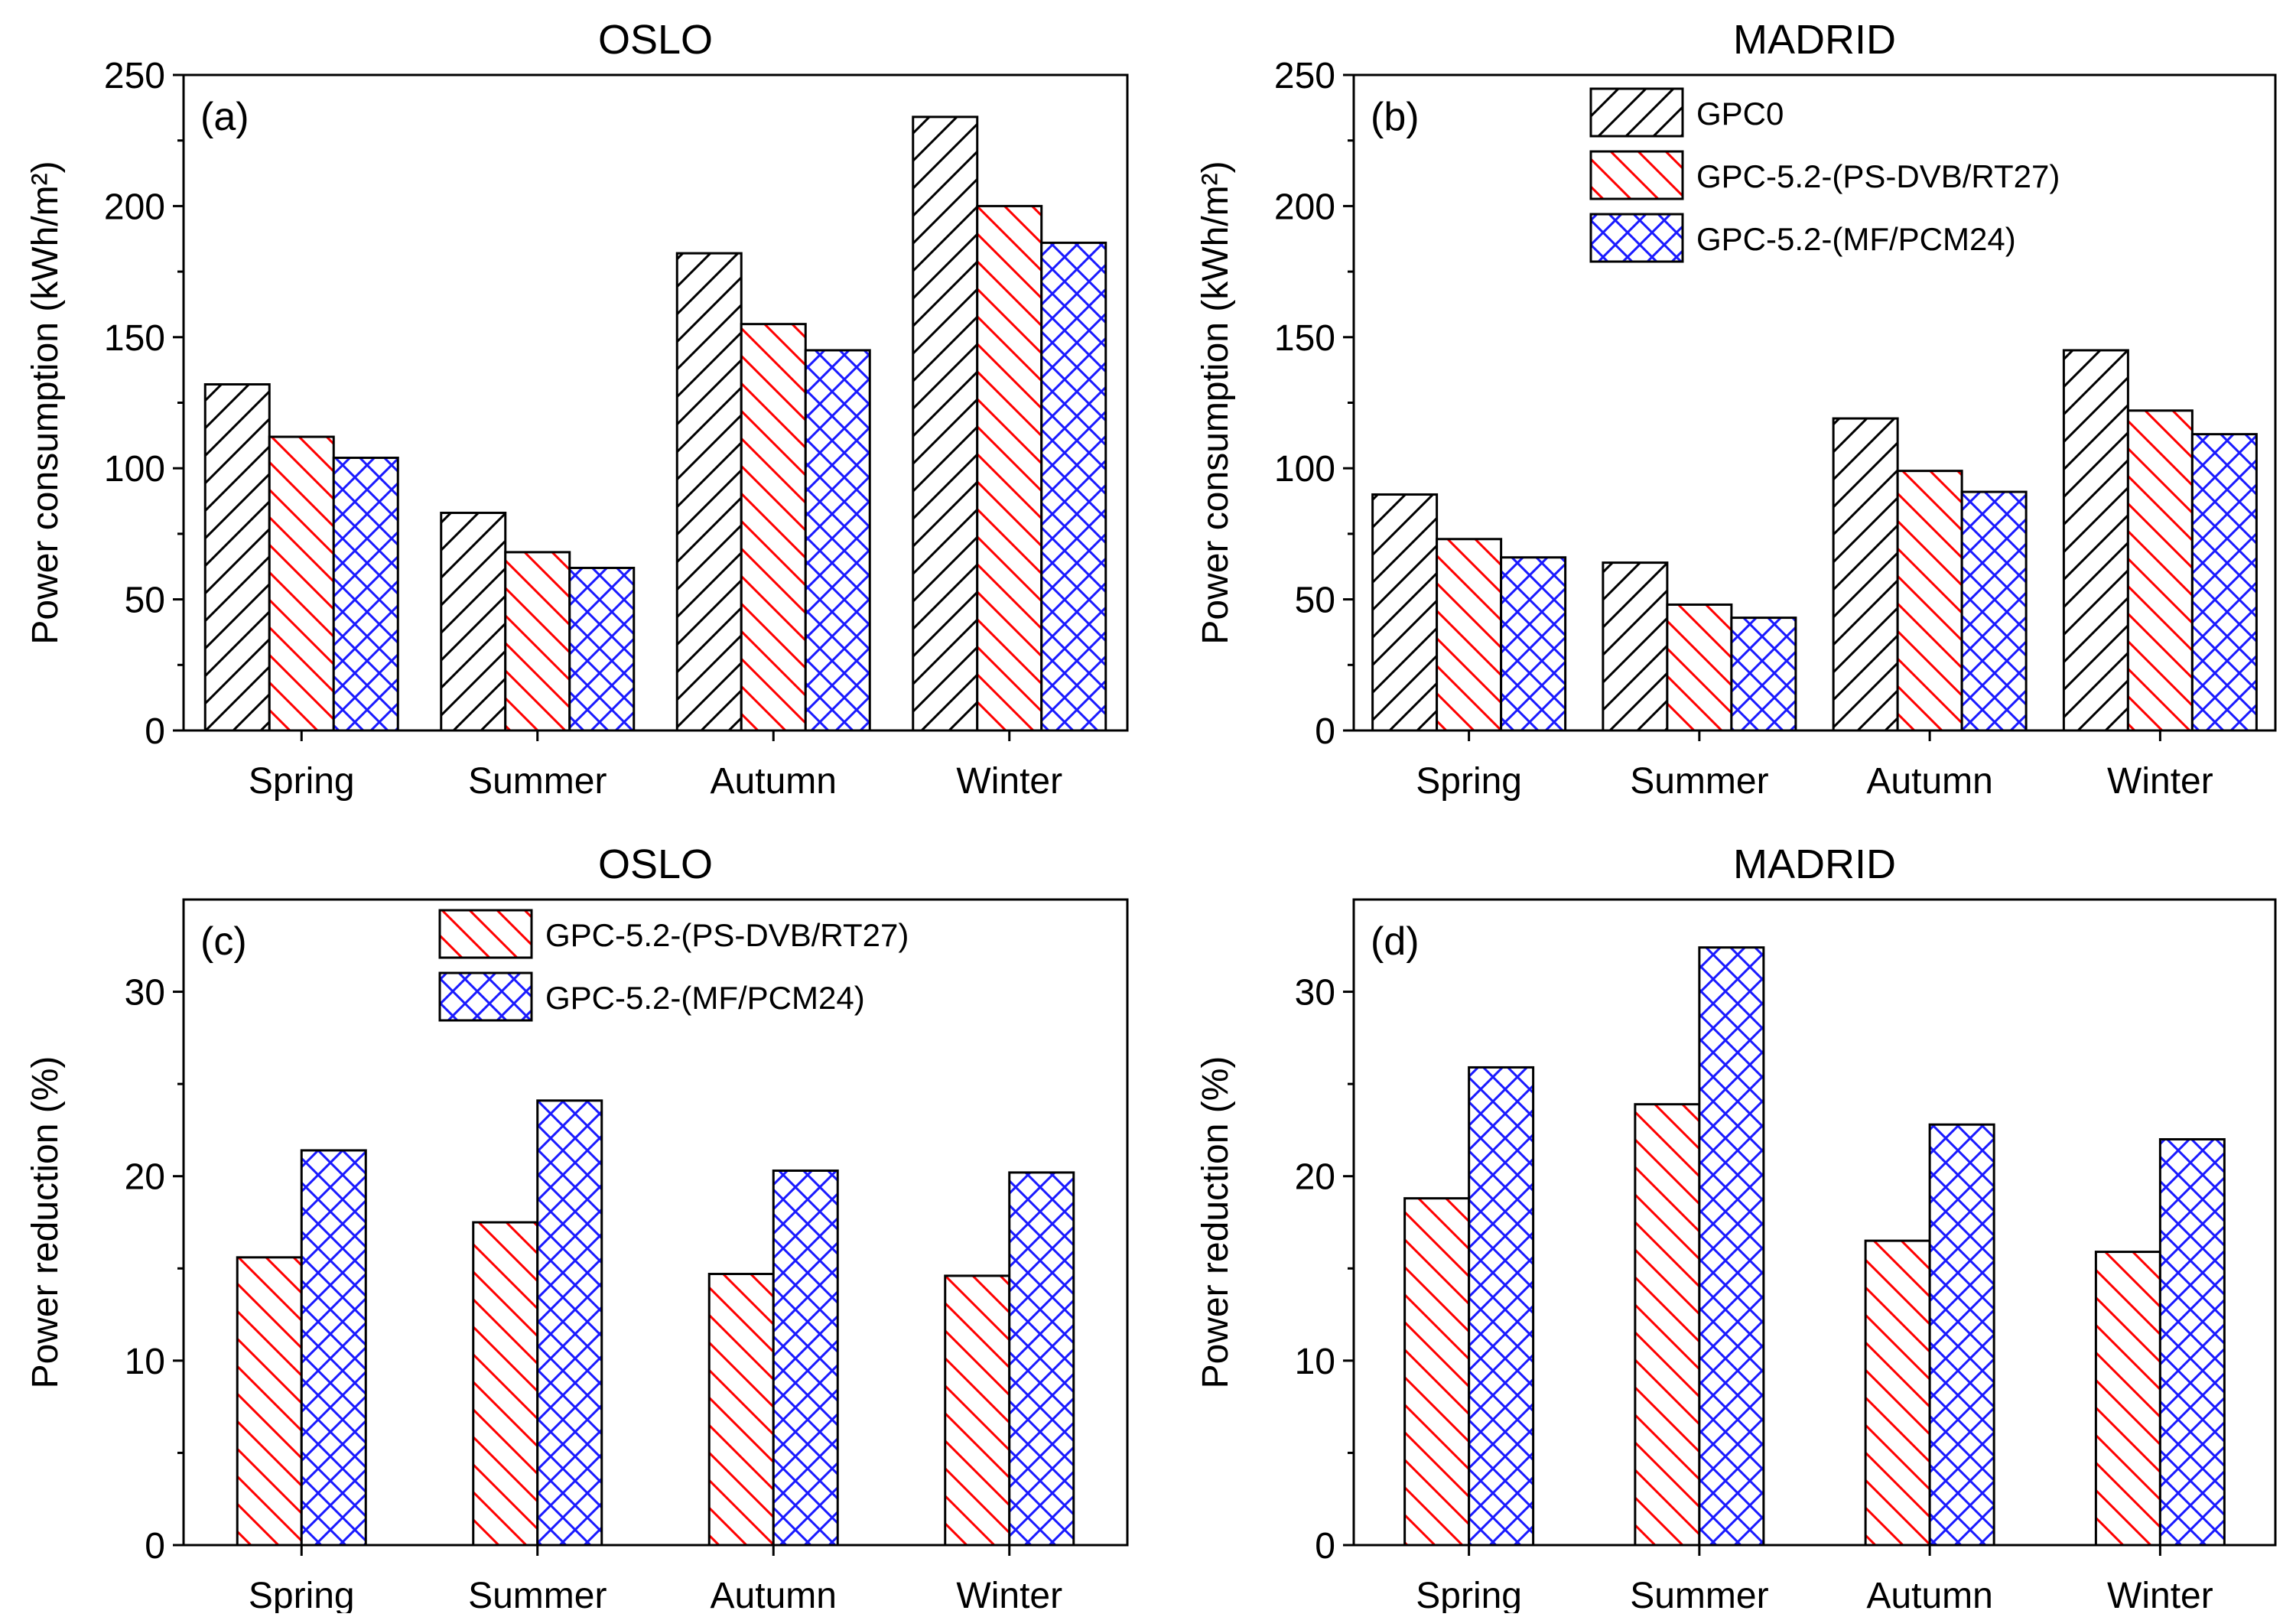  Describe the element at coordinates (302, 583) in the screenshot. I see `bar-a-red-hatch-spring` at that location.